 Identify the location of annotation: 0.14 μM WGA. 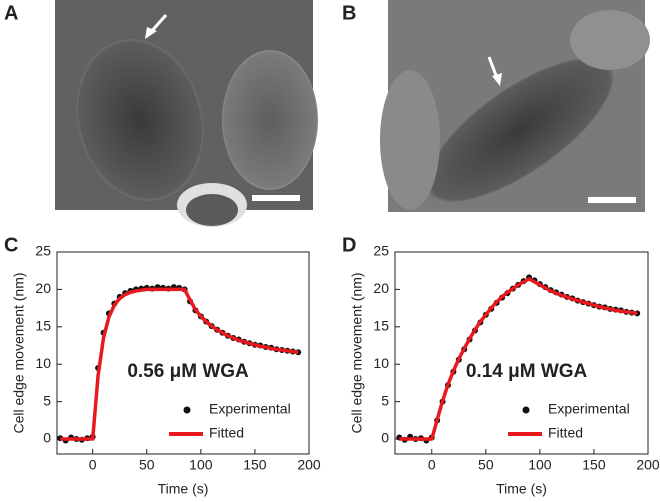
(527, 371).